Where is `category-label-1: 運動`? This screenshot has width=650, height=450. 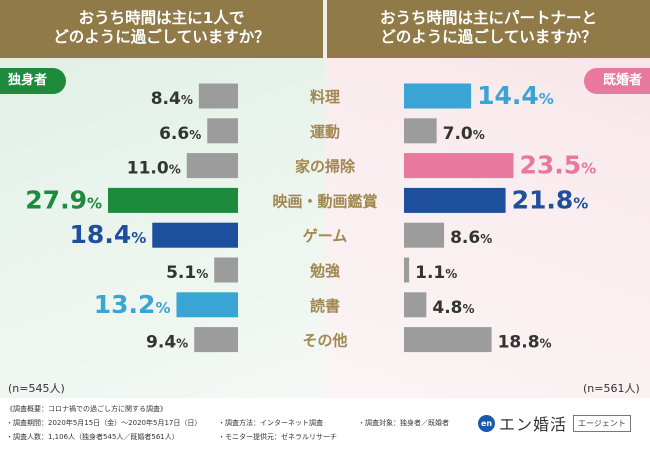 category-label-1: 運動 is located at coordinates (325, 132).